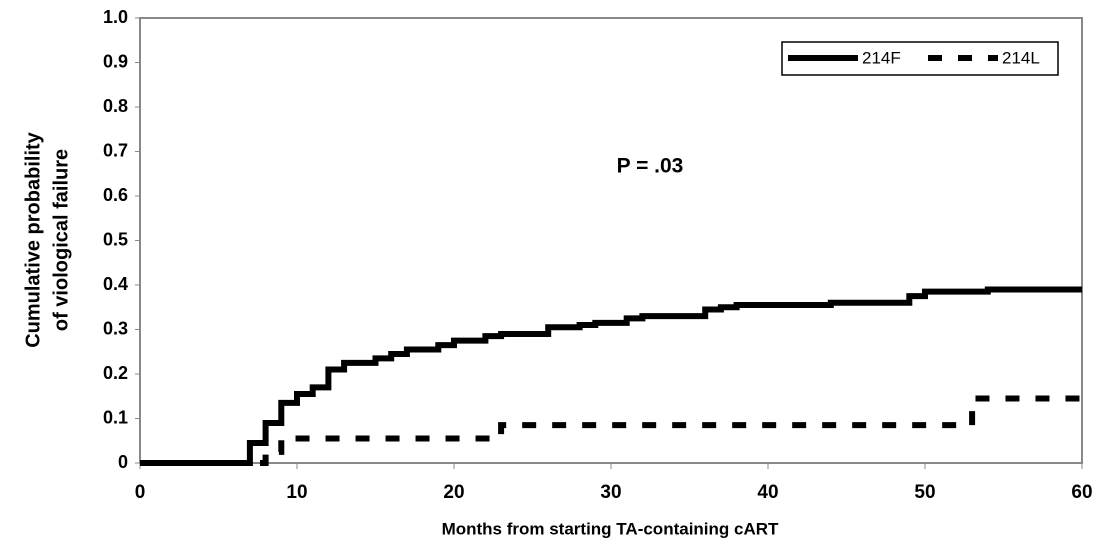 This screenshot has height=547, width=1102. What do you see at coordinates (767, 492) in the screenshot?
I see `x-tick-label: 40` at bounding box center [767, 492].